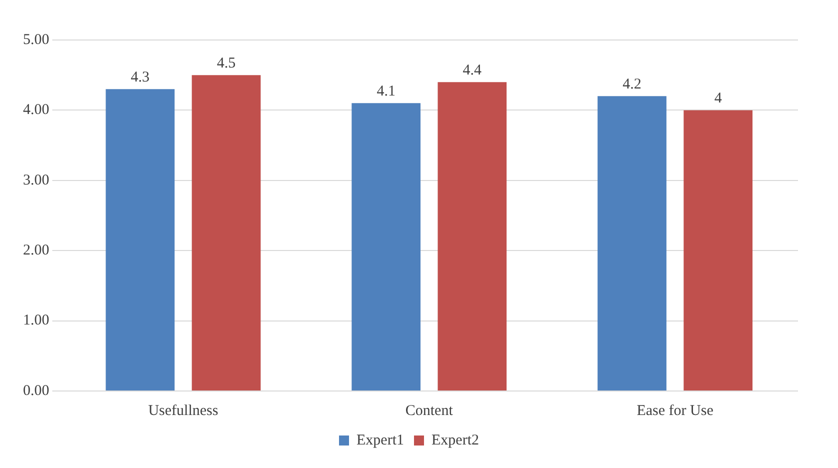 Image resolution: width=838 pixels, height=468 pixels. Describe the element at coordinates (183, 410) in the screenshot. I see `x-tick-label: Usefullness` at that location.